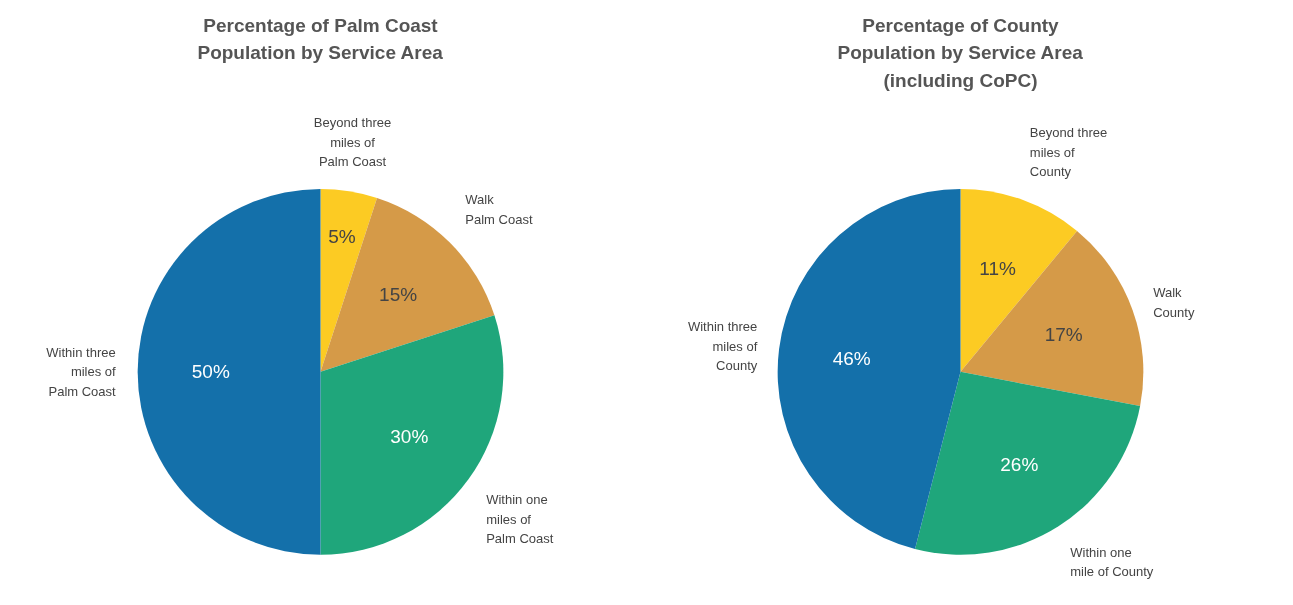 The width and height of the screenshot is (1293, 605). What do you see at coordinates (499, 209) in the screenshot?
I see `slice-label: Walk Palm Coast` at bounding box center [499, 209].